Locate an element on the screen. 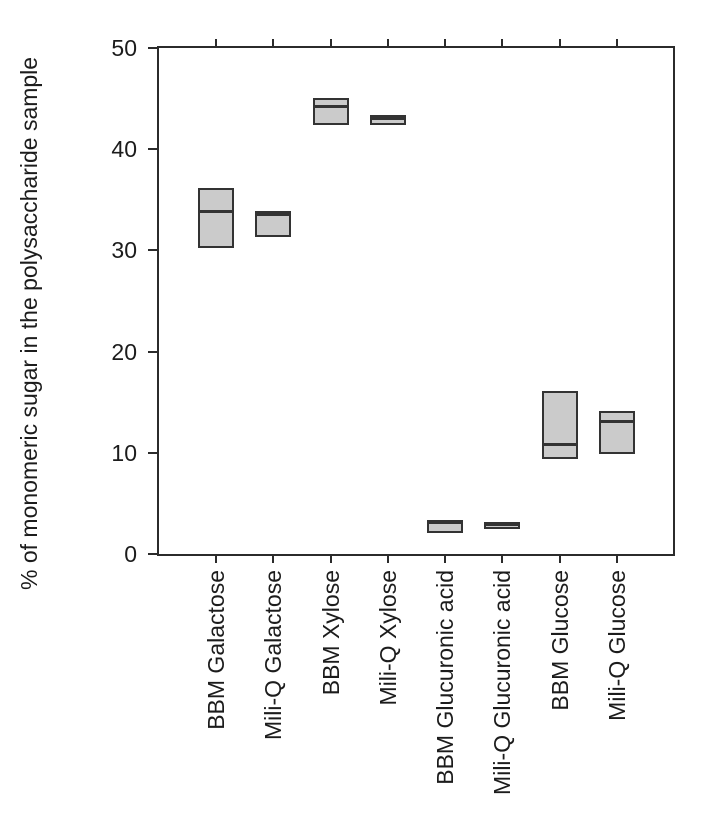 The height and width of the screenshot is (817, 705). category-label: BBM Glucose is located at coordinates (559, 640).